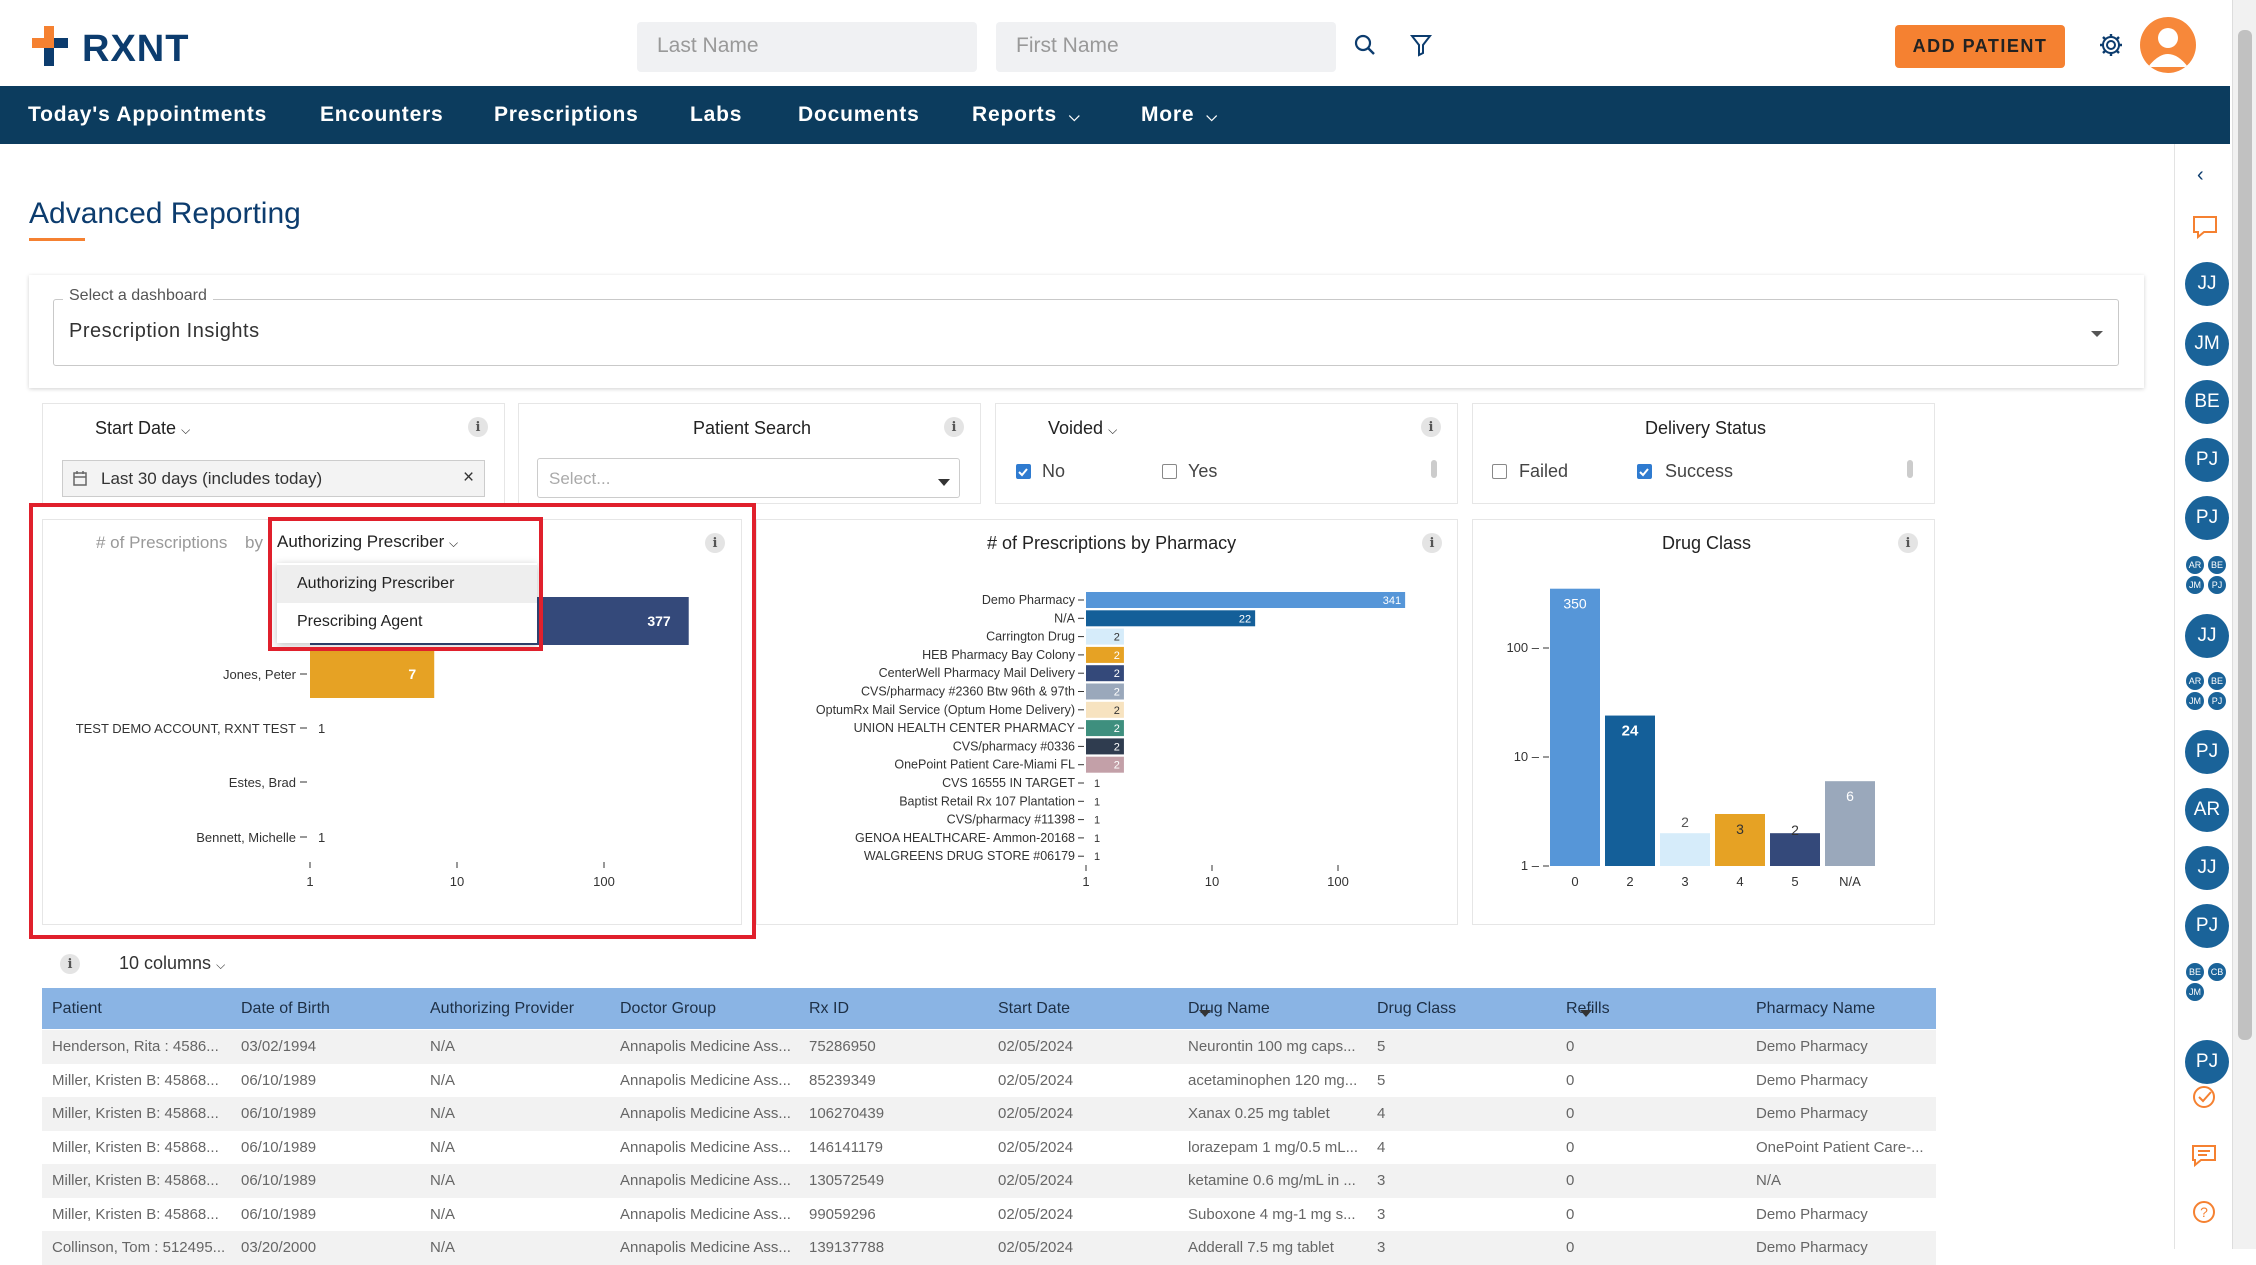 The image size is (2256, 1265). What do you see at coordinates (1179, 115) in the screenshot?
I see `nav-more: More ⌵` at bounding box center [1179, 115].